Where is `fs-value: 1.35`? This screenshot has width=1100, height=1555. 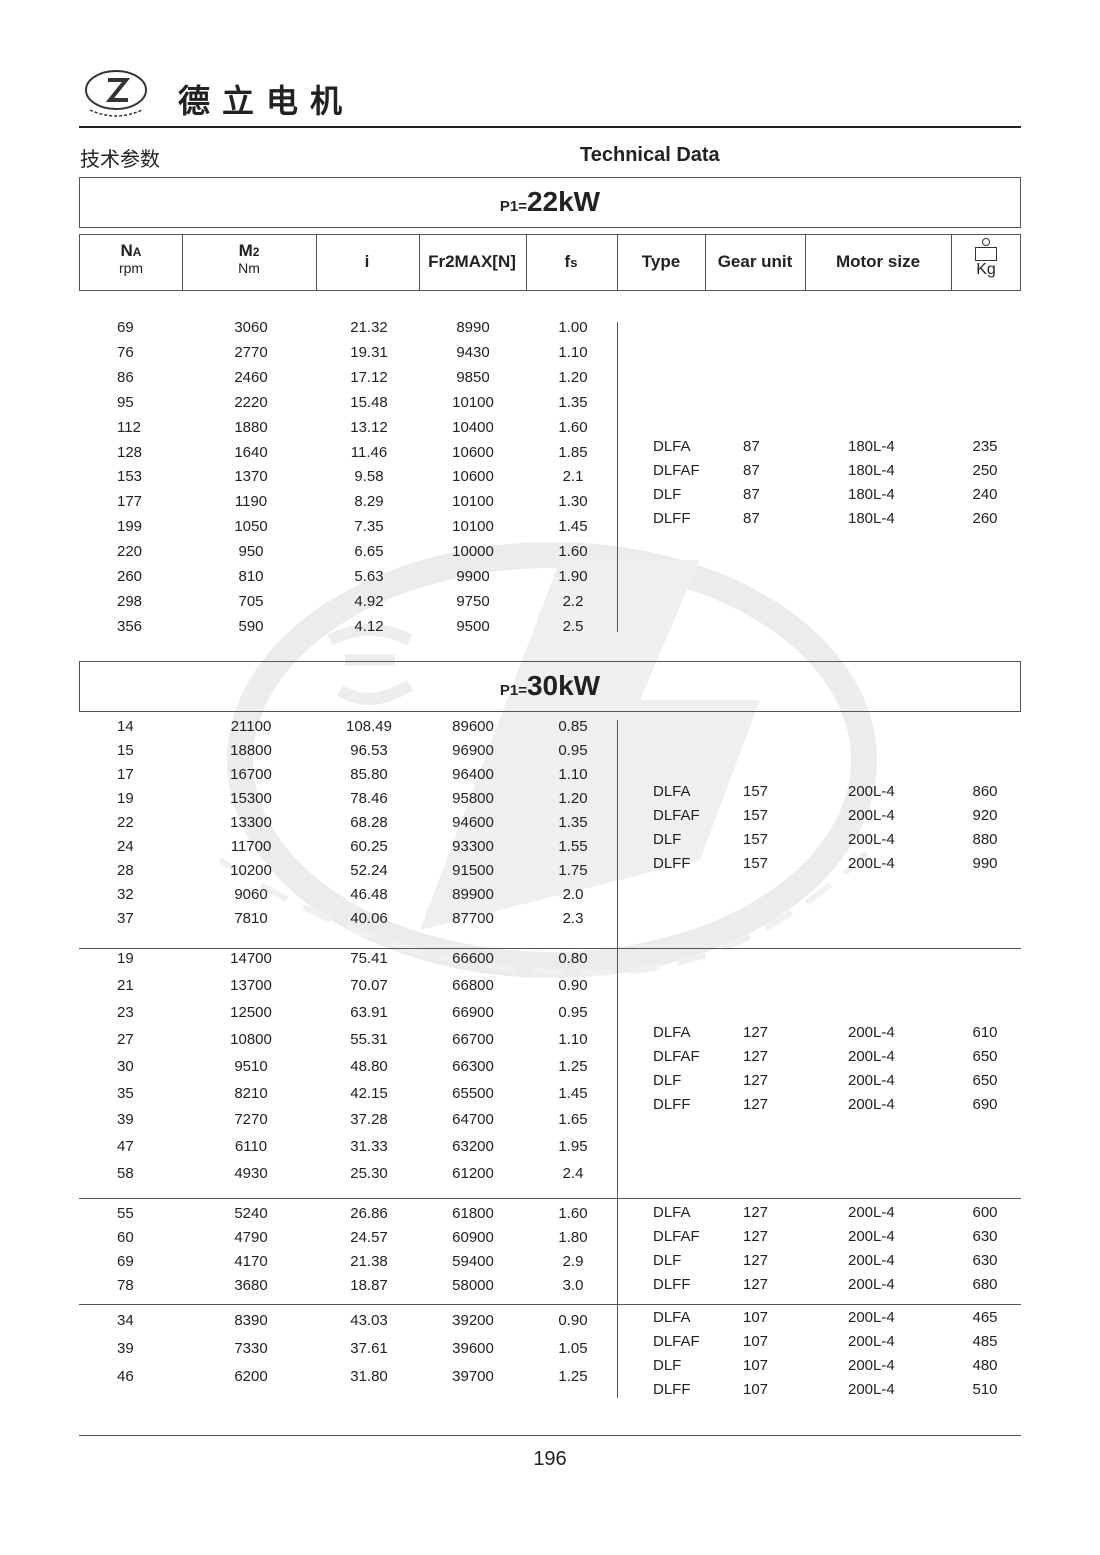 fs-value: 1.35 is located at coordinates (573, 822).